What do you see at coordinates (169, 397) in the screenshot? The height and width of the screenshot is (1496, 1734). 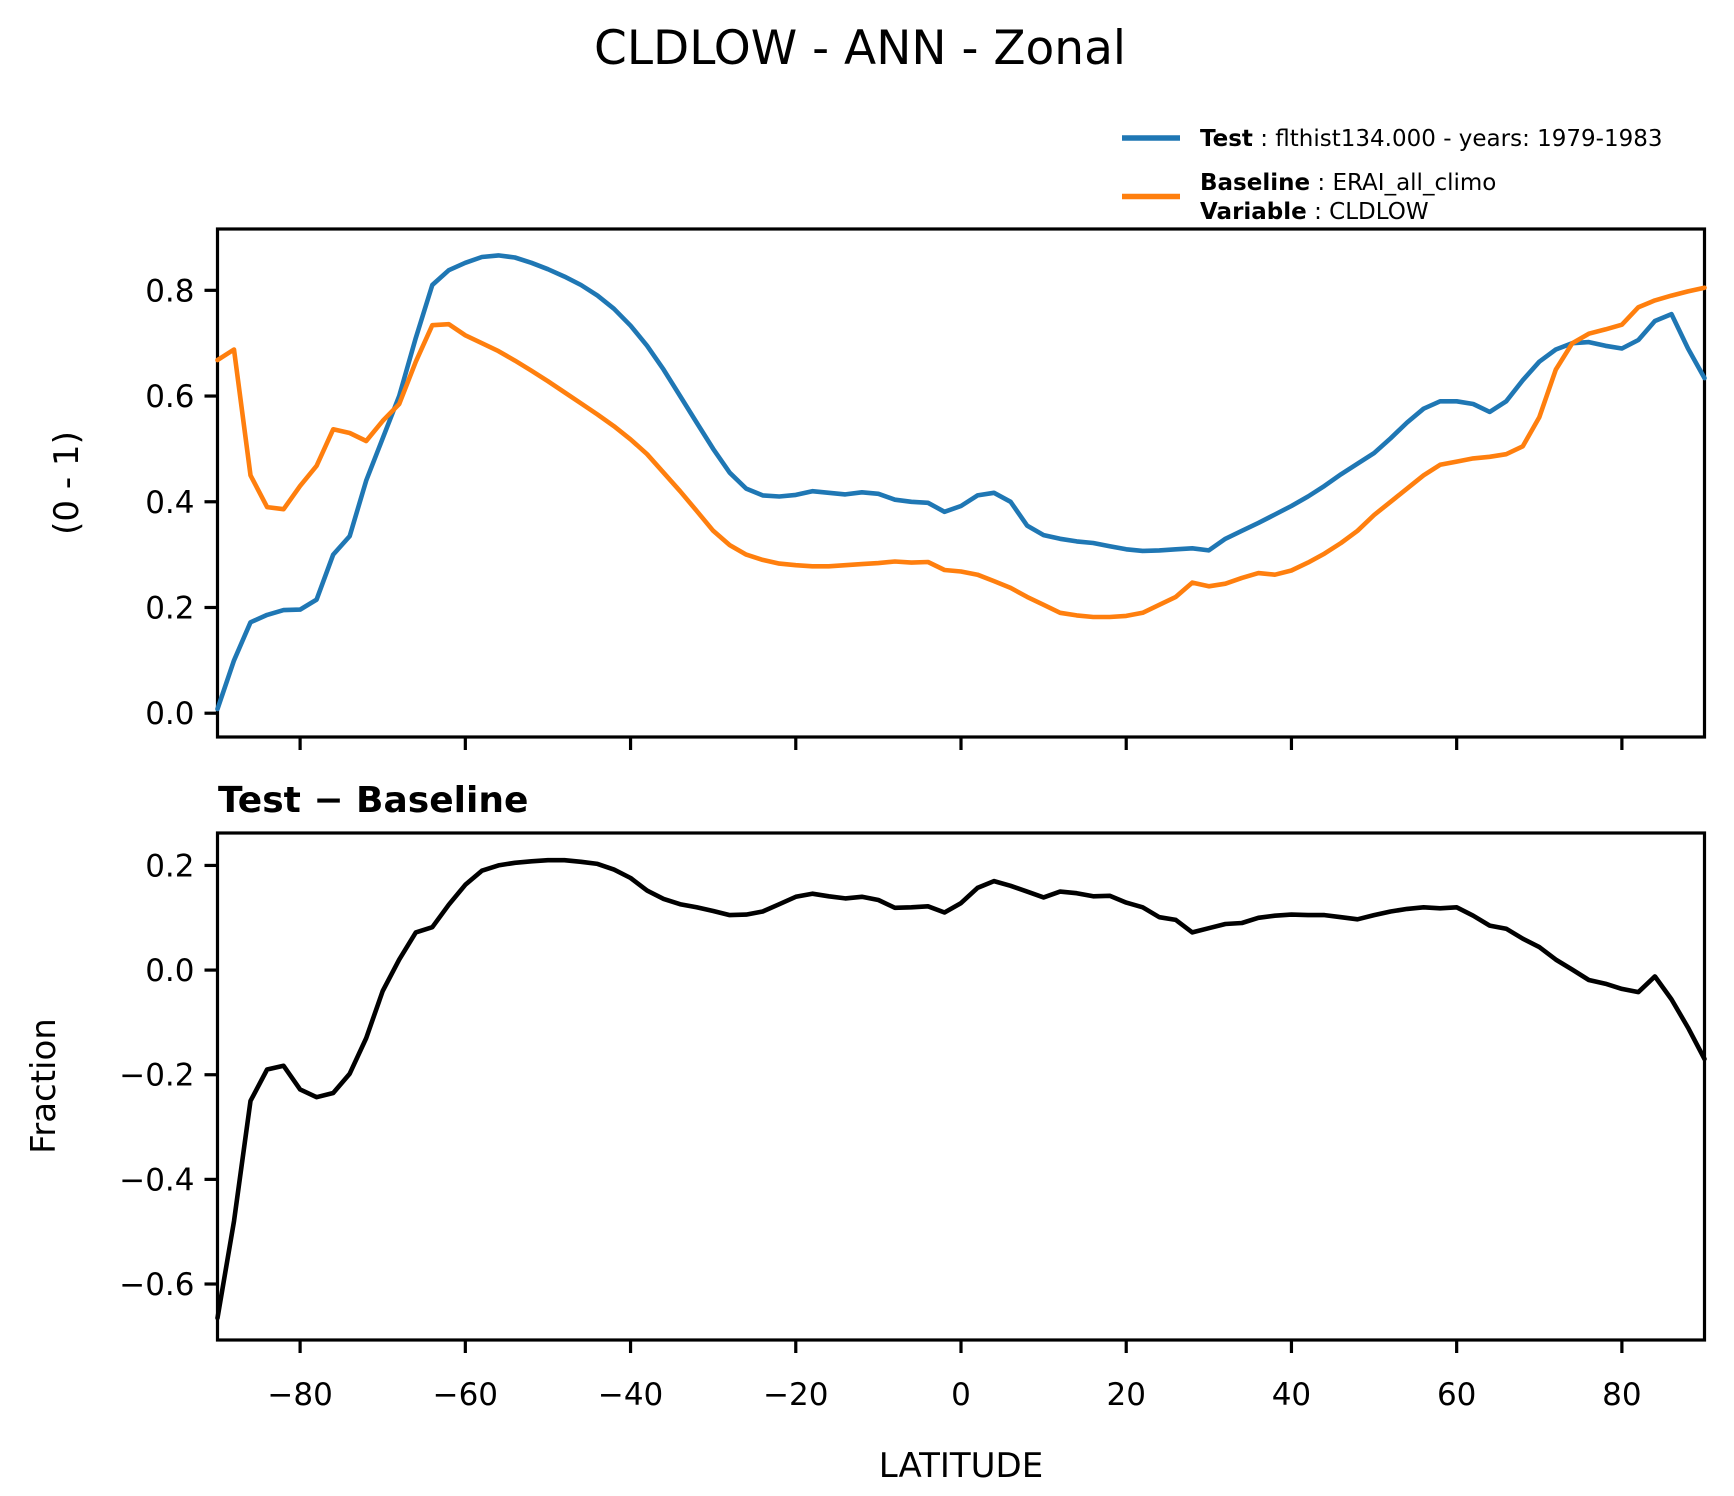 I see `y-tick-label: 0.6` at bounding box center [169, 397].